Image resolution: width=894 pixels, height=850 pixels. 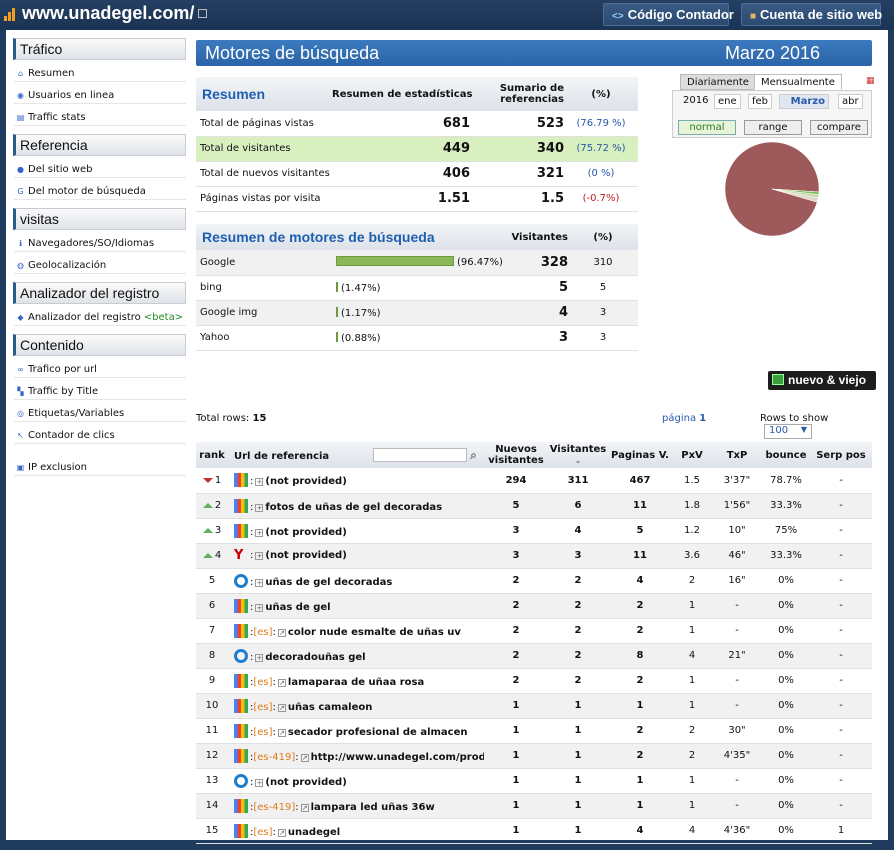 What do you see at coordinates (100, 241) in the screenshot?
I see `sidebar-item: ℹ Navegadores/SO/Idiomas` at bounding box center [100, 241].